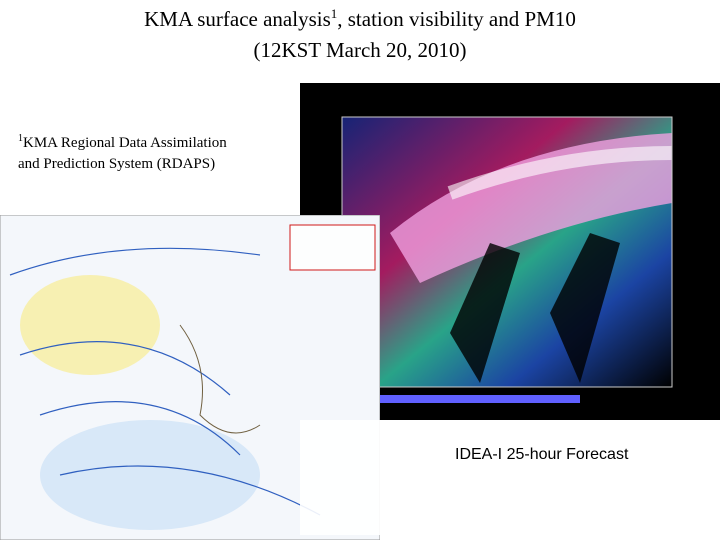 The height and width of the screenshot is (540, 720). I want to click on image-caption: IDEA-I 25-hour Forecast, so click(542, 454).